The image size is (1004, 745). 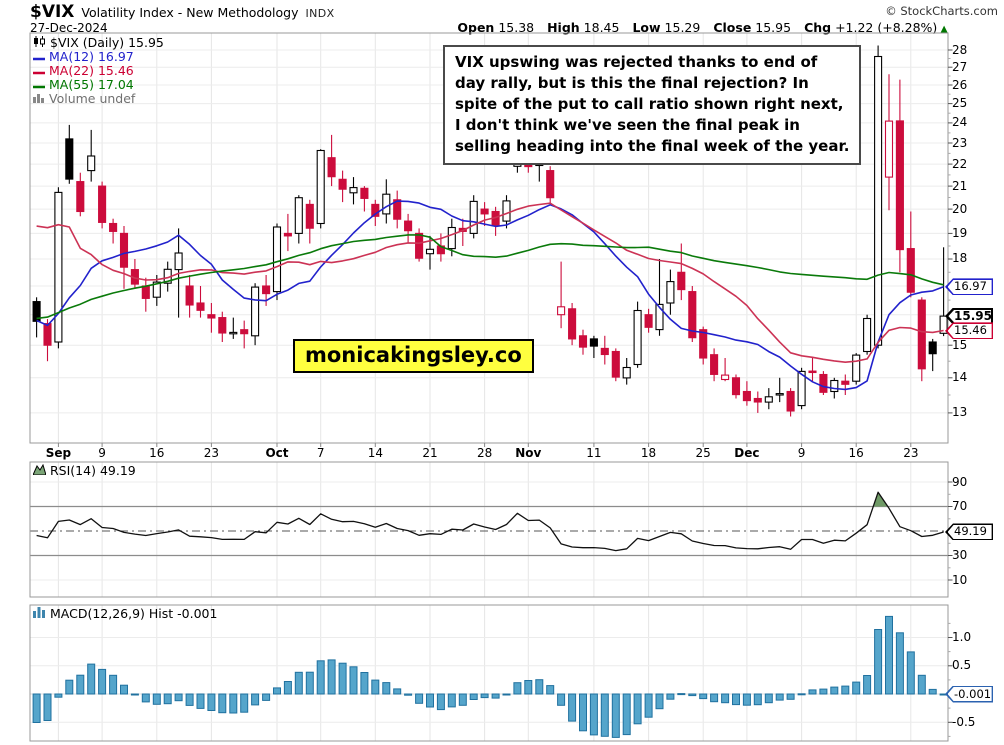 I want to click on open-label: Open, so click(x=476, y=27).